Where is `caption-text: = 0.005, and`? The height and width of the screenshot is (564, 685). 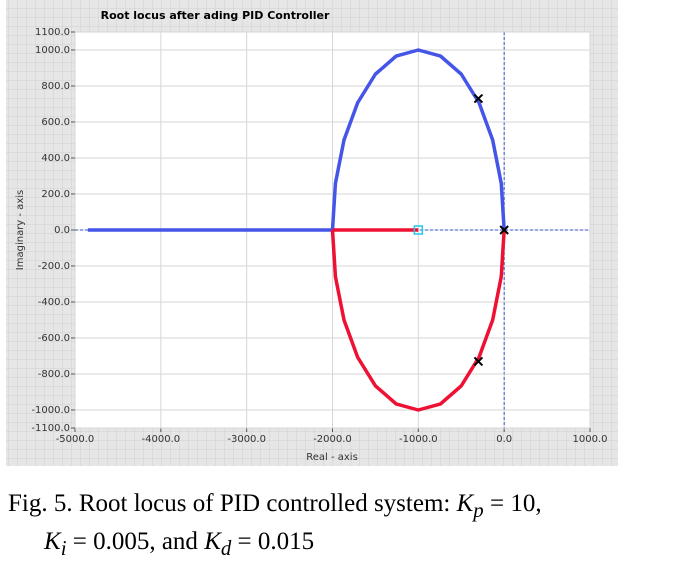
caption-text: = 0.005, and is located at coordinates (135, 541).